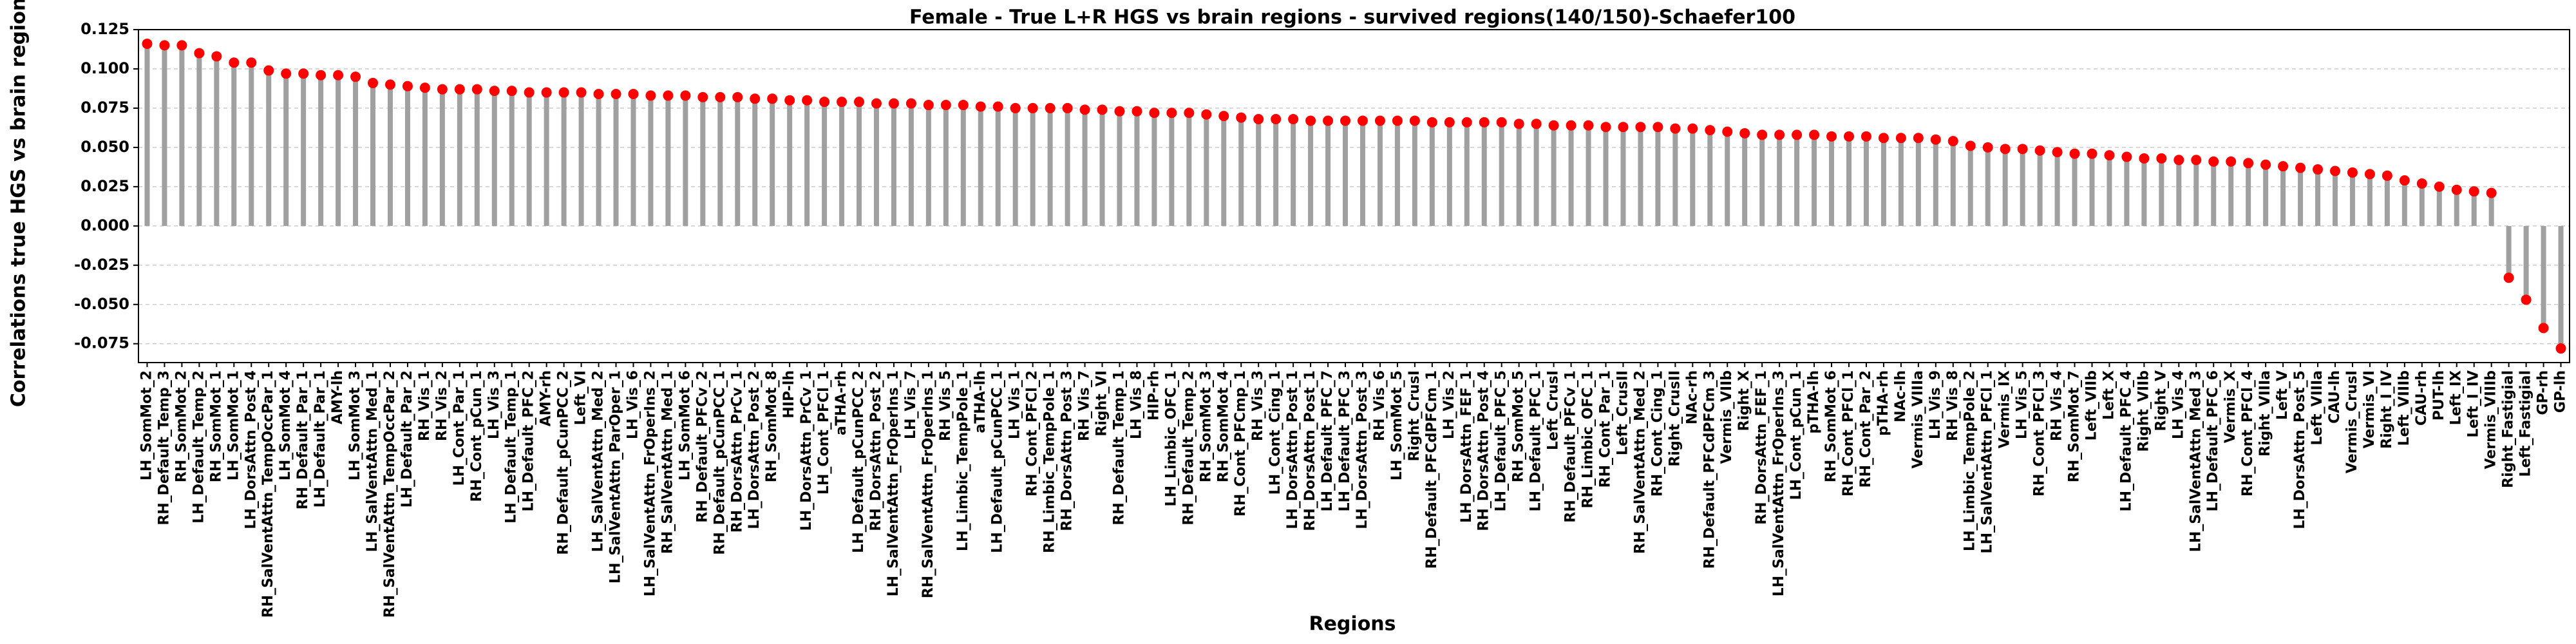 The image size is (2576, 644). I want to click on x-tick-label: LH_Default_pCunPCC_2, so click(859, 462).